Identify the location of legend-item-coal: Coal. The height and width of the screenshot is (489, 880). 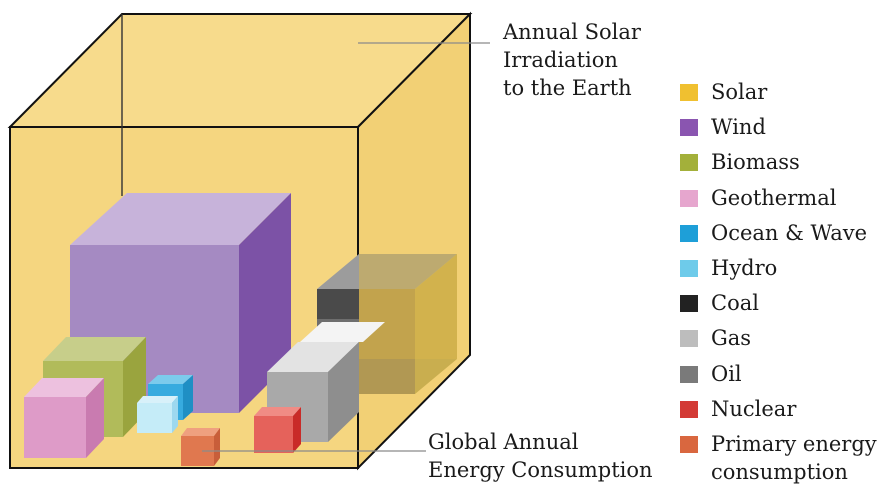
(778, 306).